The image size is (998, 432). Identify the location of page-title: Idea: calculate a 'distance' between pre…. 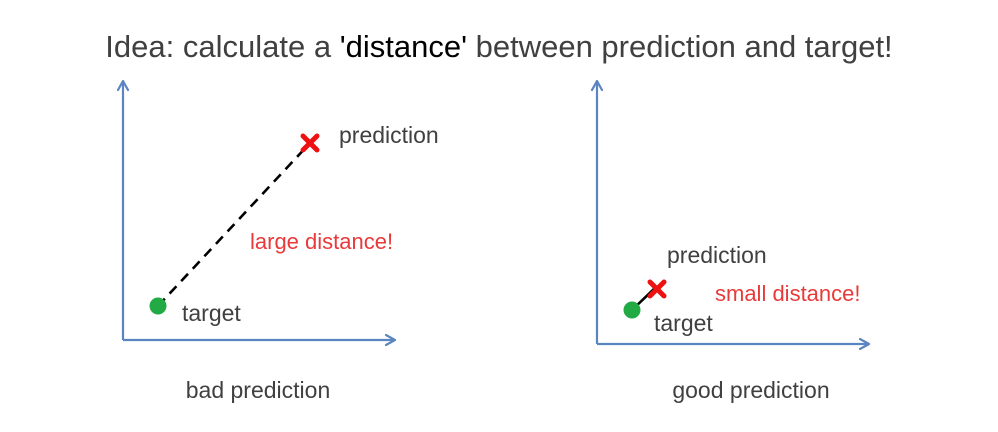
(498, 46).